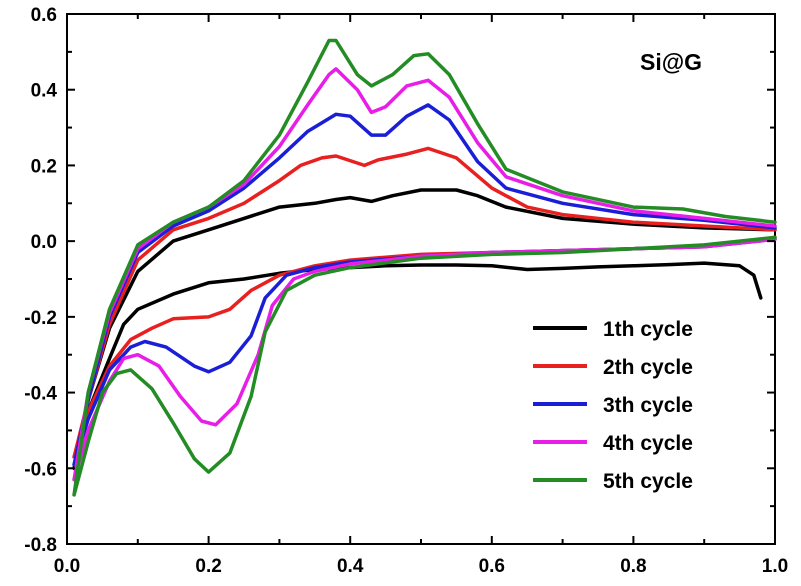 This screenshot has height=586, width=801. I want to click on legend-label: 1th cycle, so click(648, 329).